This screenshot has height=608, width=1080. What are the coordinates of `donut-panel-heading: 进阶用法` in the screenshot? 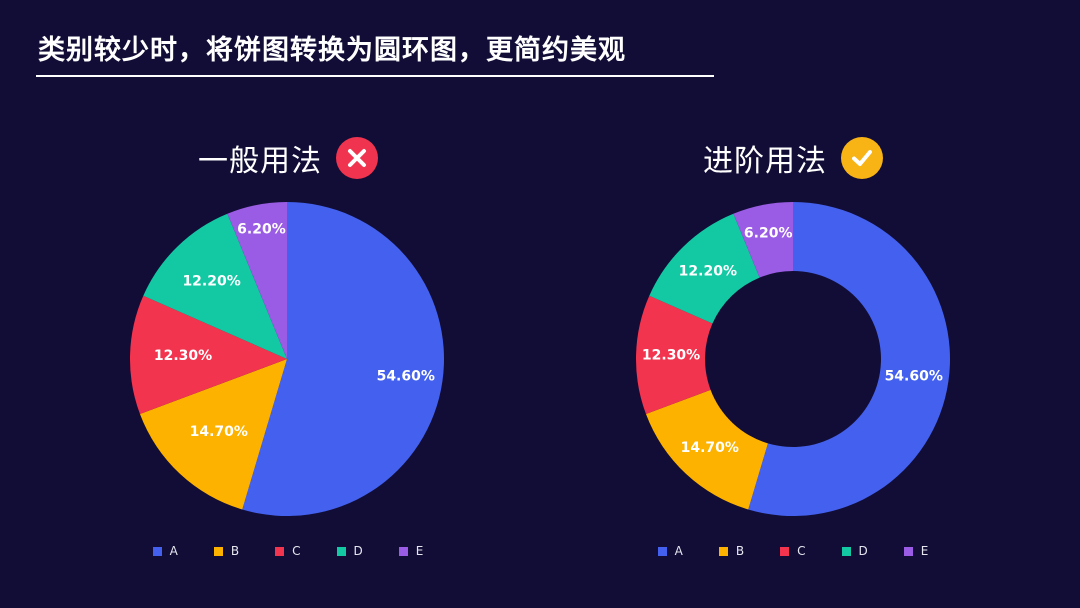 It's located at (793, 158).